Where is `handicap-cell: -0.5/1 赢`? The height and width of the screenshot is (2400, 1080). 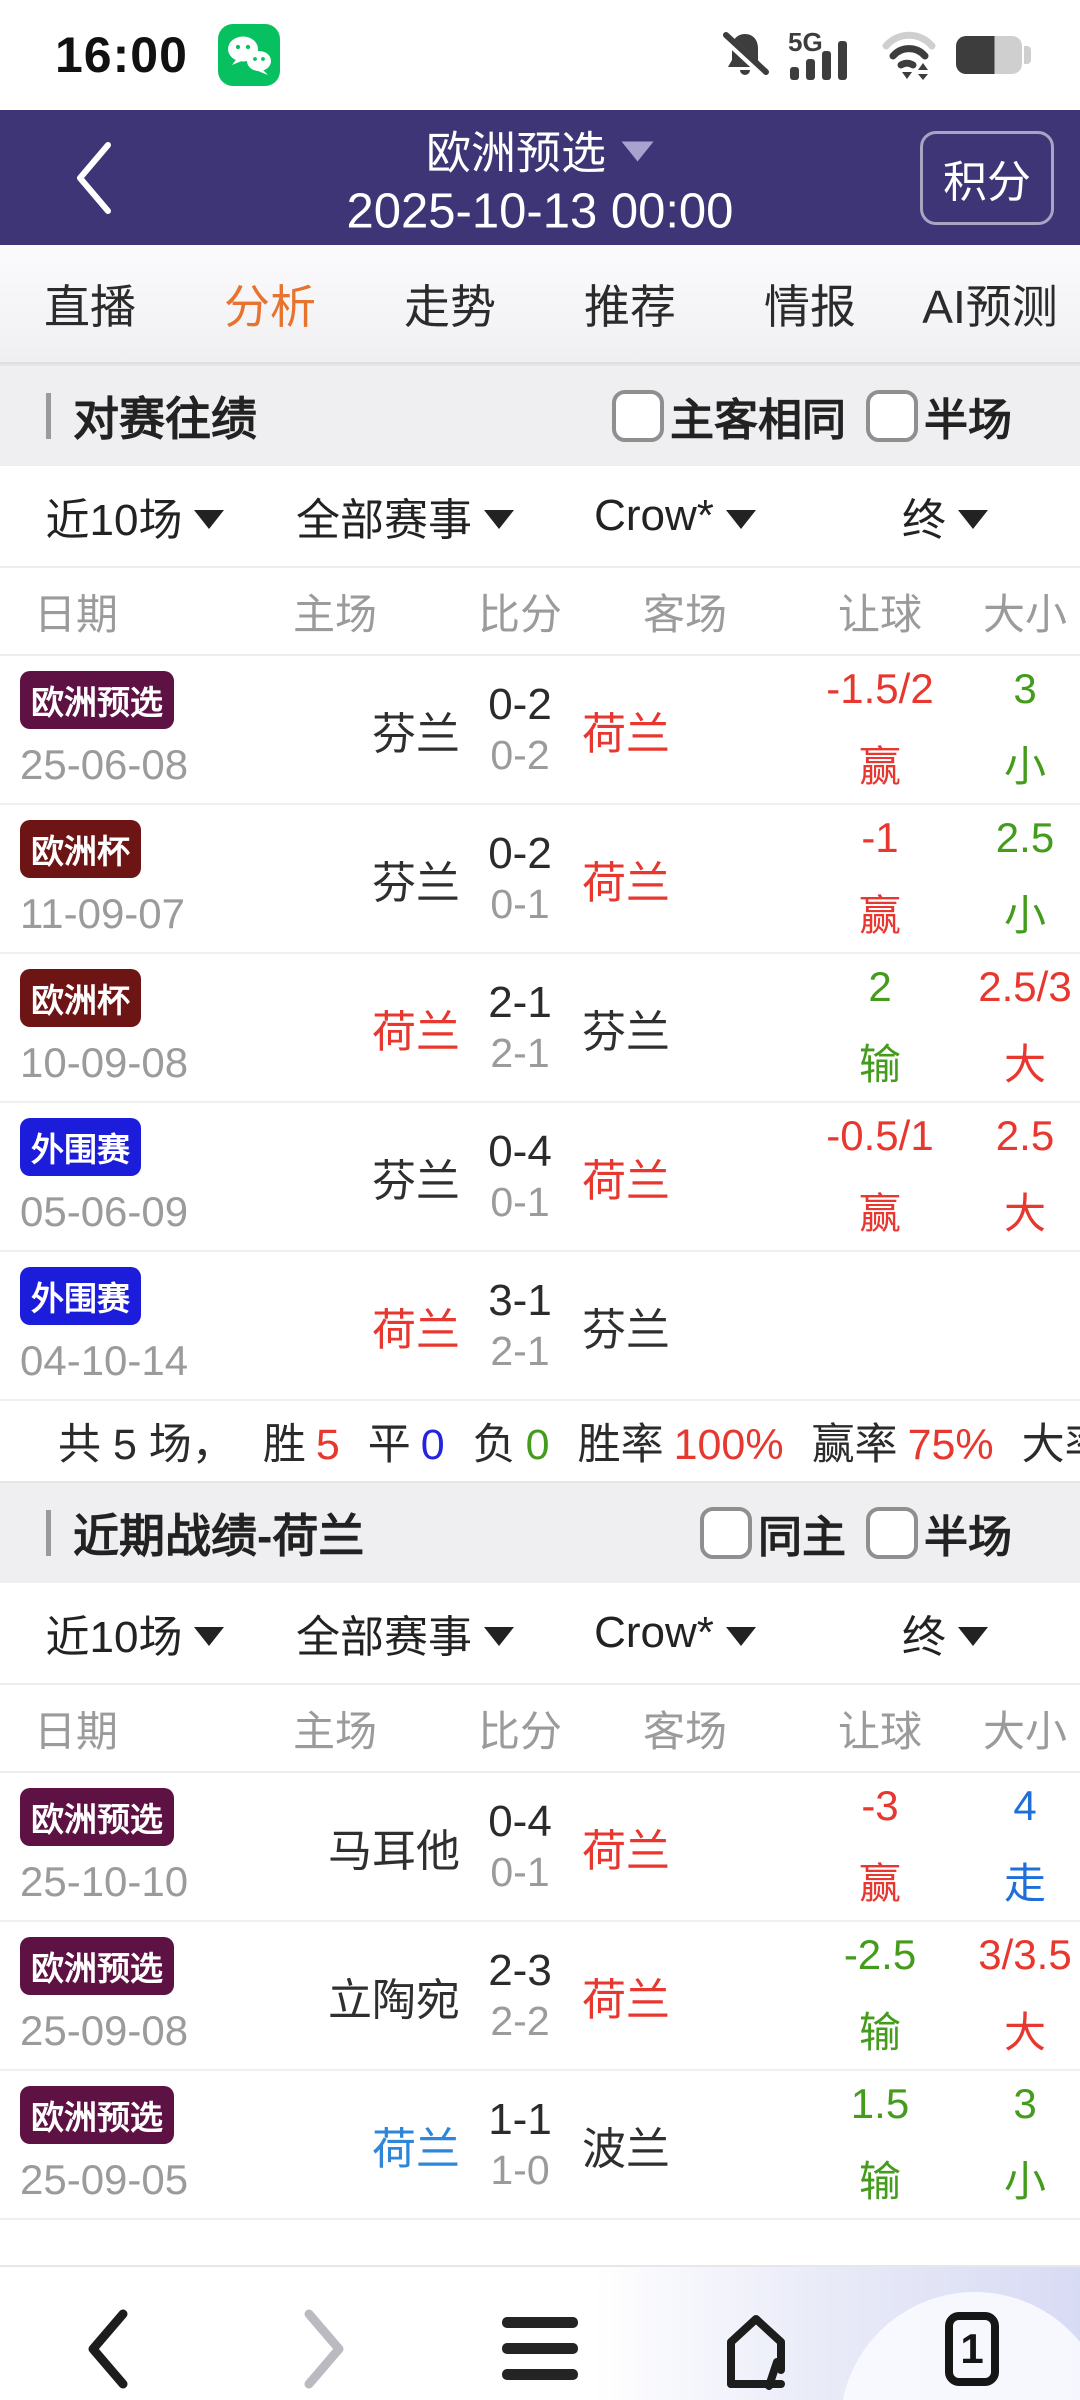
handicap-cell: -0.5/1 赢 is located at coordinates (880, 1176).